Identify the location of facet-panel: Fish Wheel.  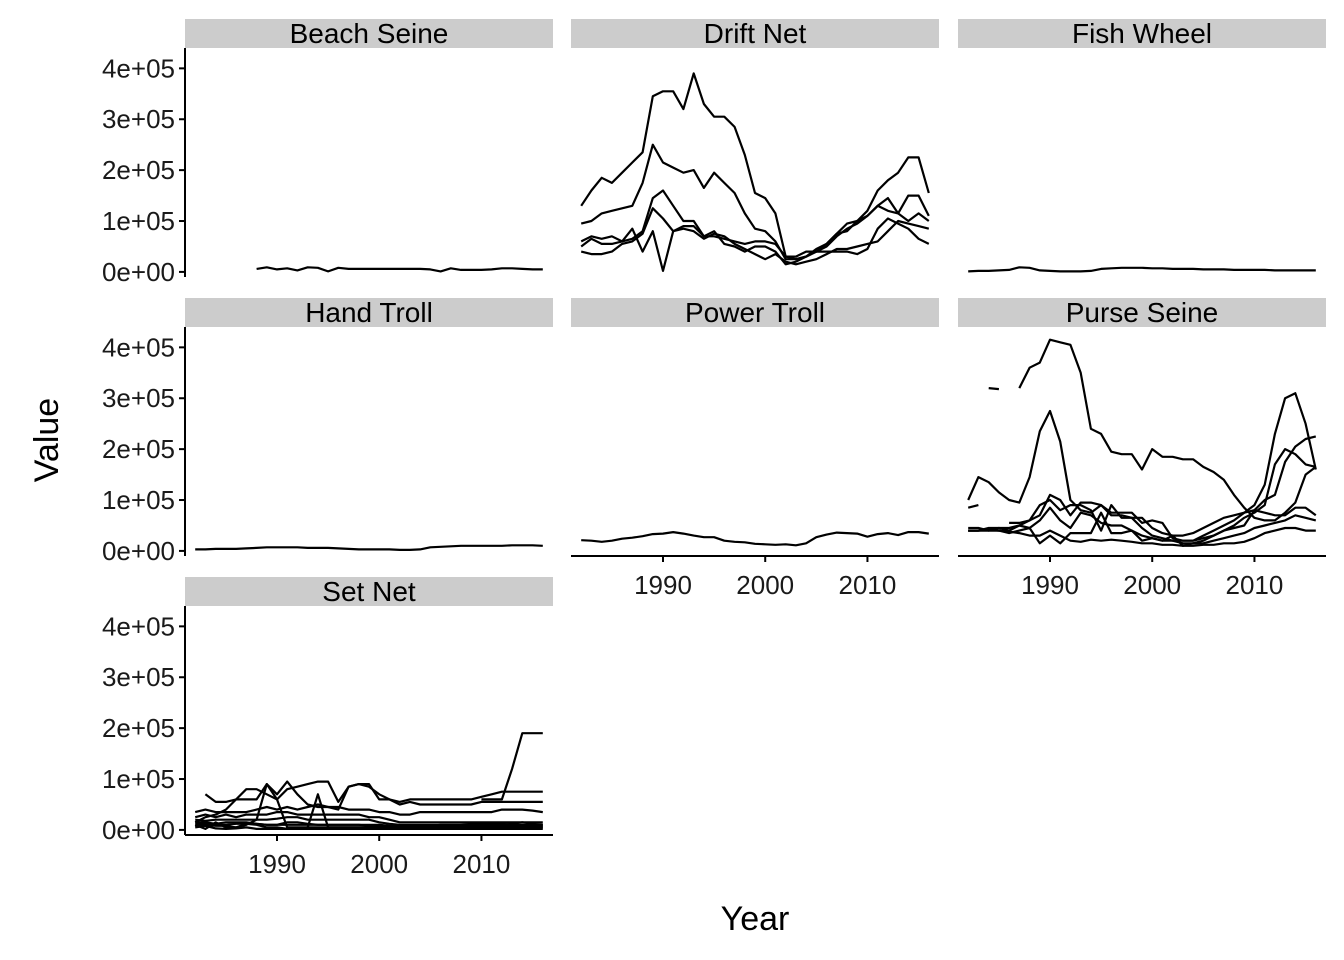
(1142, 145).